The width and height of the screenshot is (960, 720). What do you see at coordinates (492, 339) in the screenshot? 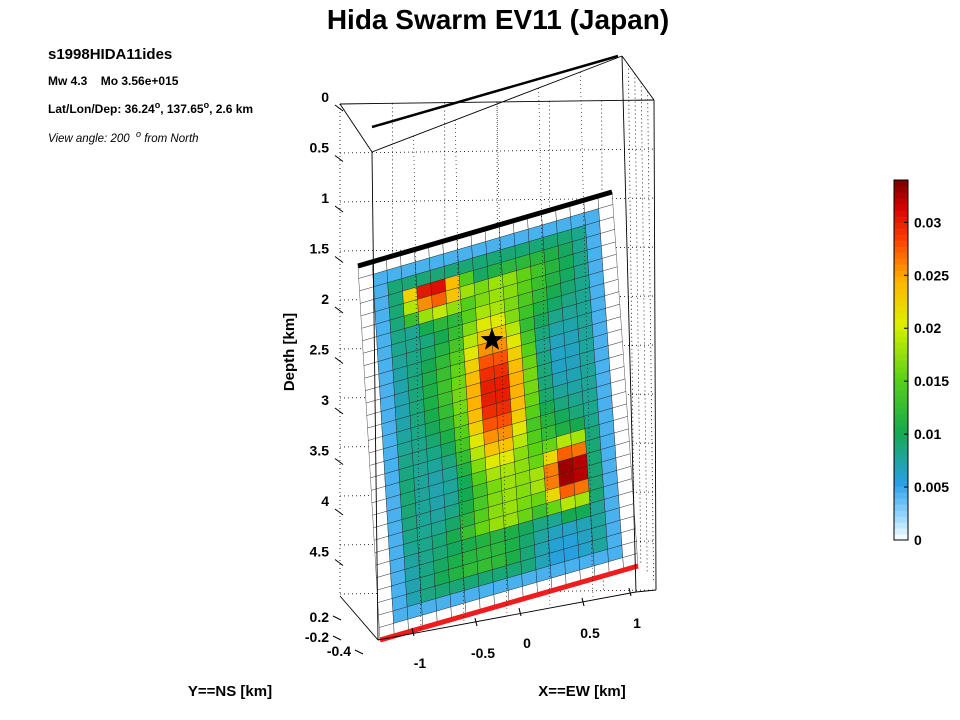
I see `hypocenter-star-icon` at bounding box center [492, 339].